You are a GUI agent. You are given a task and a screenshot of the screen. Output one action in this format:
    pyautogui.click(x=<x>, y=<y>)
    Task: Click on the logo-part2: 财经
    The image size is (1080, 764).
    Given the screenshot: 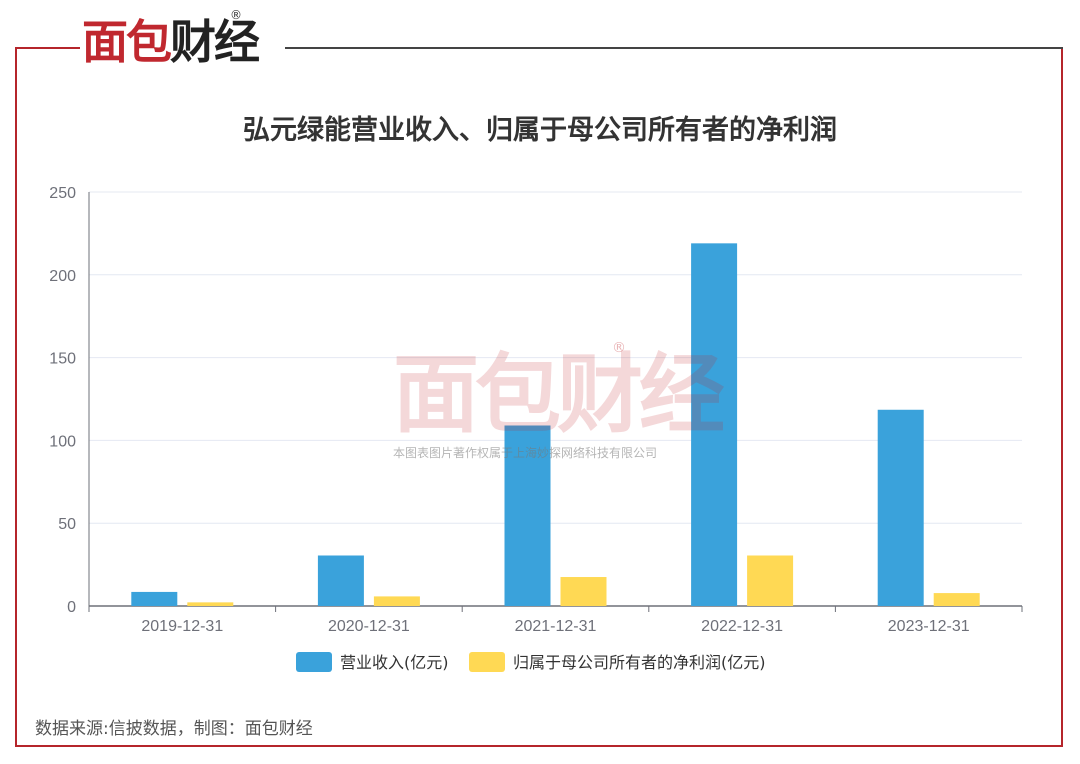 What is the action you would take?
    pyautogui.click(x=215, y=42)
    